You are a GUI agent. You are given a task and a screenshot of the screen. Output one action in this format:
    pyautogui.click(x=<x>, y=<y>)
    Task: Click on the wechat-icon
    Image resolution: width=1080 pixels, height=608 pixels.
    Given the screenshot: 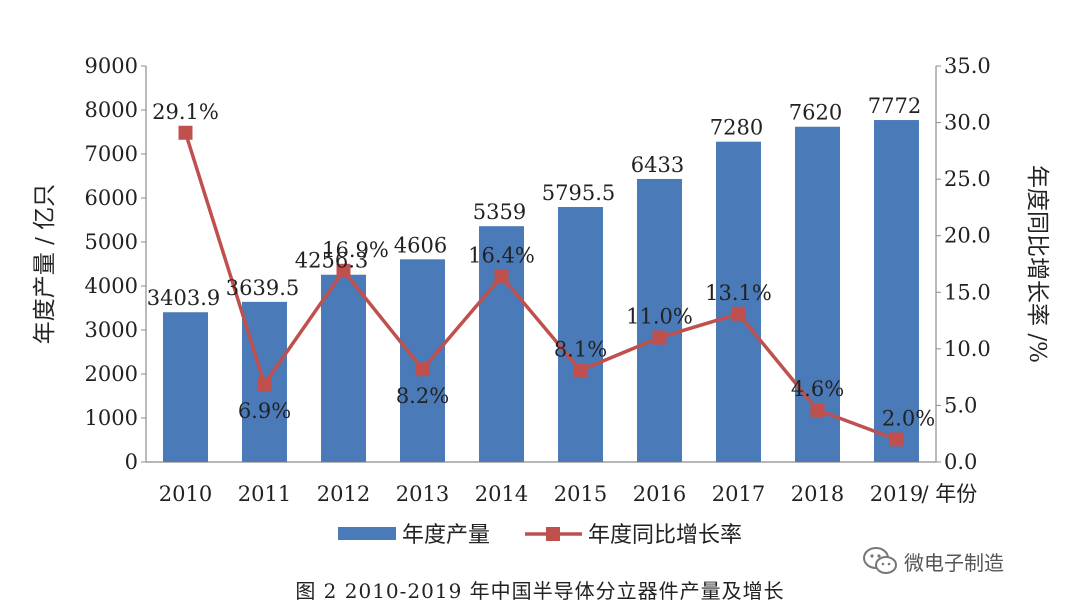 What is the action you would take?
    pyautogui.click(x=880, y=560)
    